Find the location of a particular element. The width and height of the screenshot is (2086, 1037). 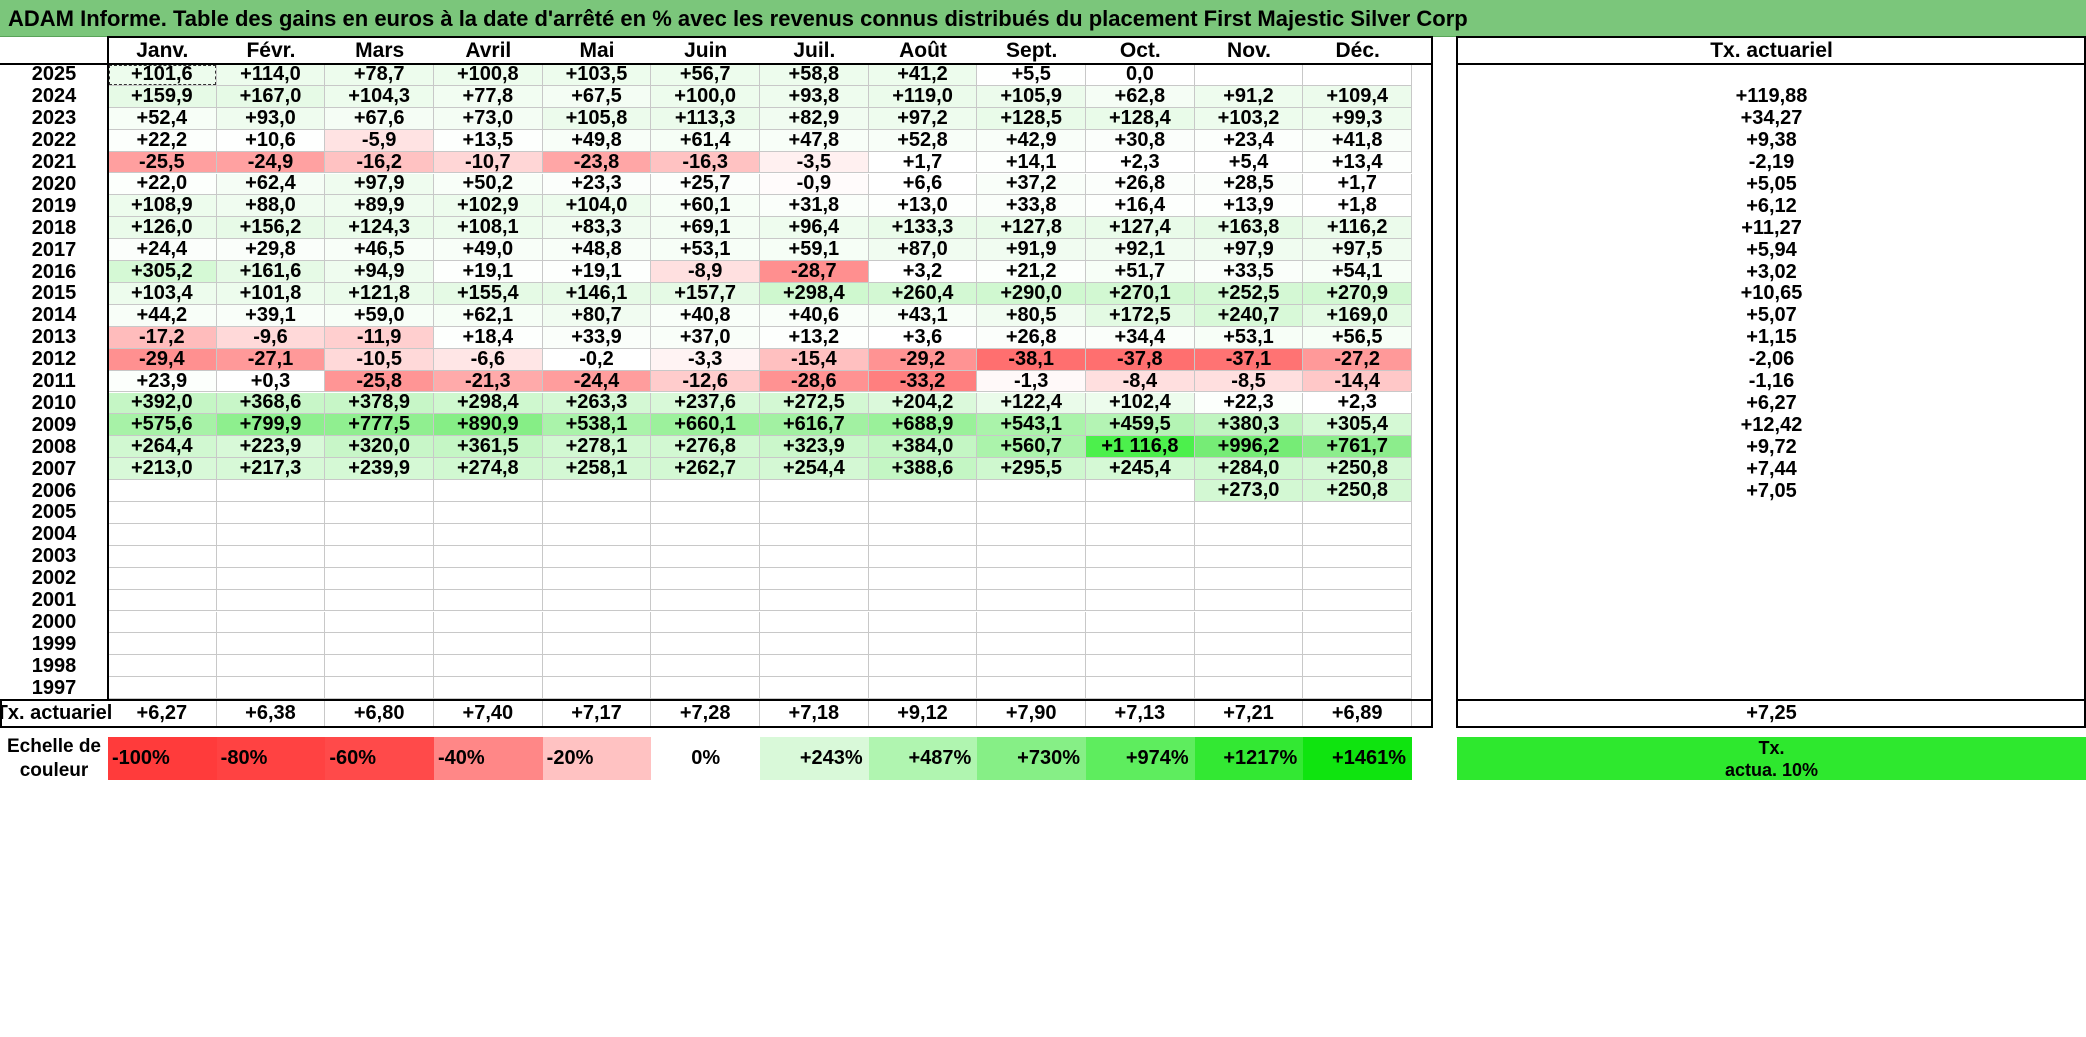

table-cell: -37,8 is located at coordinates (1140, 359).